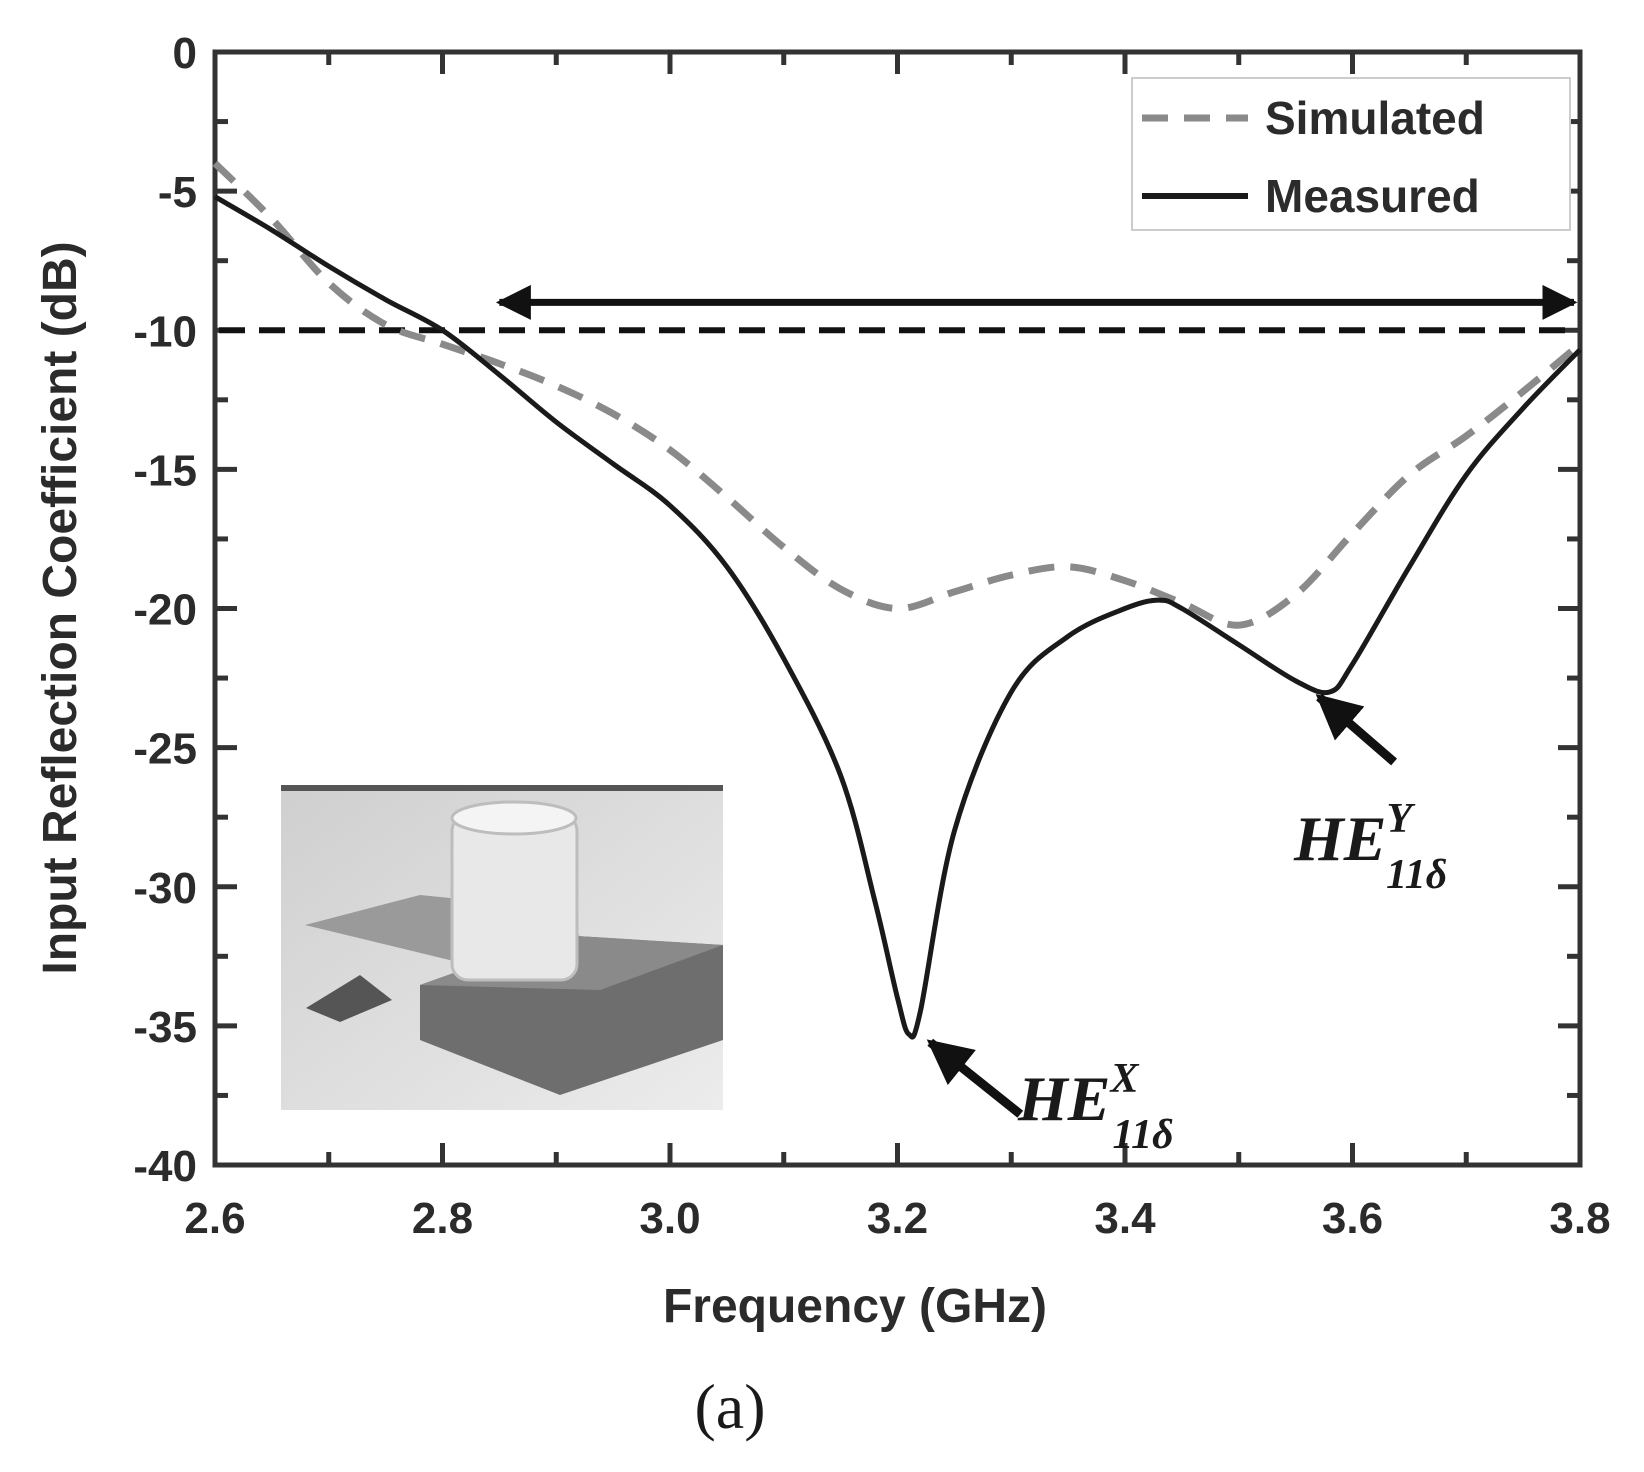 The width and height of the screenshot is (1644, 1472). I want to click on x-tick-label: 2.6, so click(214, 1218).